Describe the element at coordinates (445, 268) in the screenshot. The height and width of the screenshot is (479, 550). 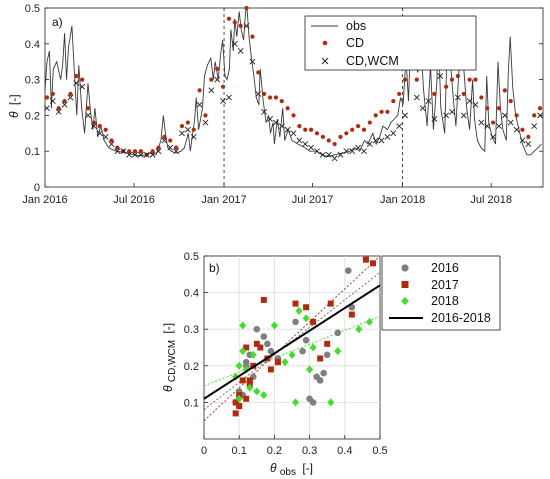
I see `legend-2016-label: 2016` at that location.